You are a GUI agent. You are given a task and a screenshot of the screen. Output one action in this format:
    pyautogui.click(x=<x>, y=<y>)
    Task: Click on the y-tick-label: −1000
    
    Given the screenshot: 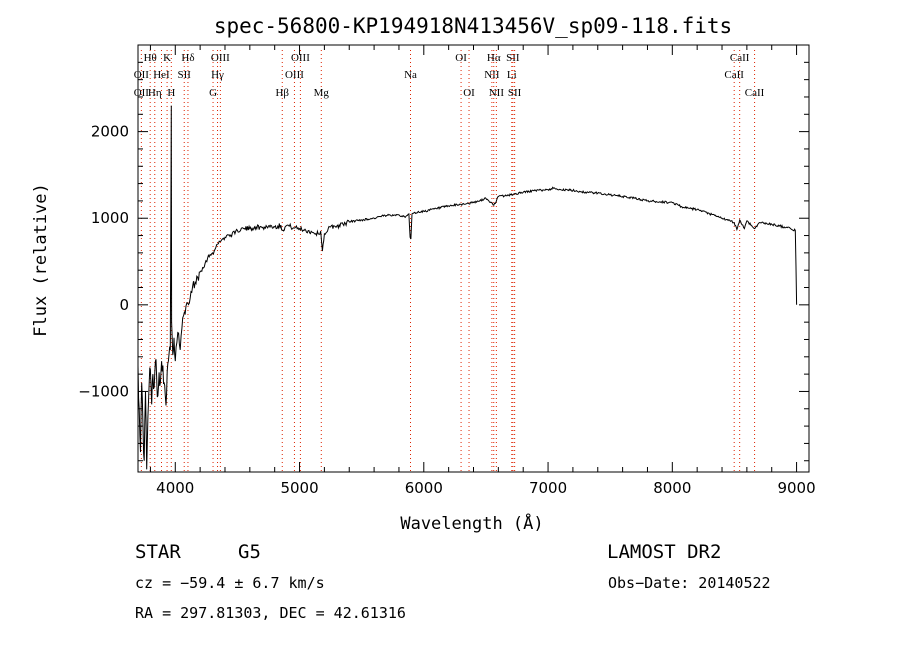 What is the action you would take?
    pyautogui.click(x=103, y=391)
    